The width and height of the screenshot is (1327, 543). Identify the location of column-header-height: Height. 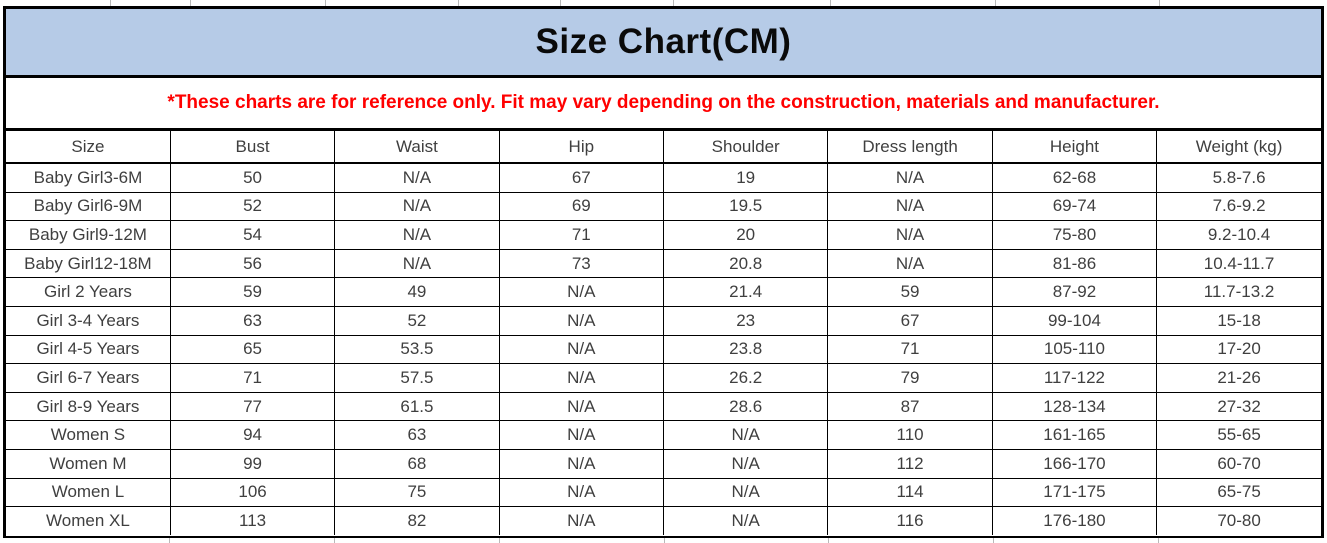
(1074, 147).